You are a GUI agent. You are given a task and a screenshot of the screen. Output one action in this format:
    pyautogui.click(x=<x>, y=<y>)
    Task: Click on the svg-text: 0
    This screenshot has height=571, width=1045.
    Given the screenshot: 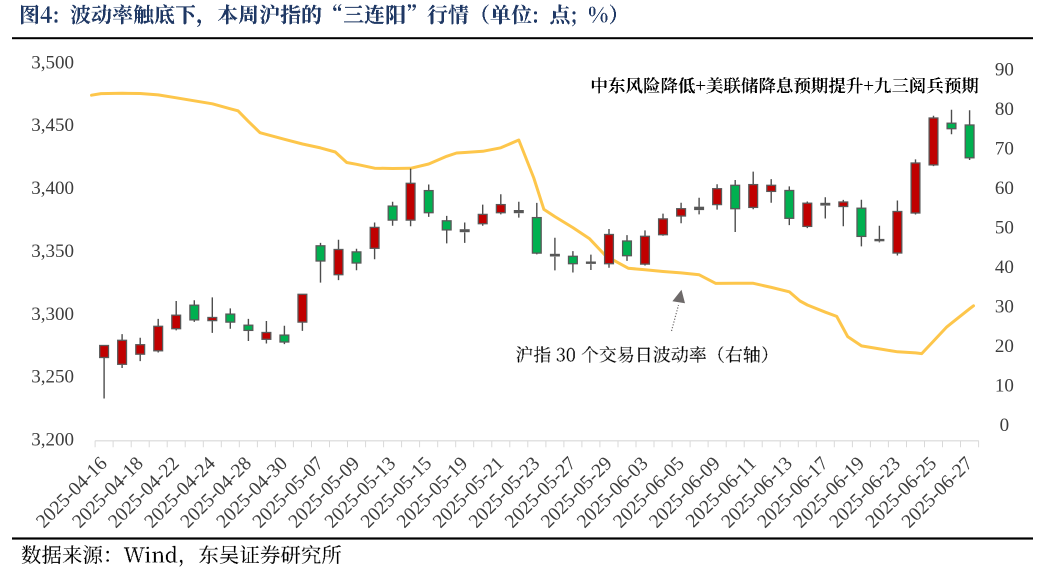 What is the action you would take?
    pyautogui.click(x=1005, y=425)
    